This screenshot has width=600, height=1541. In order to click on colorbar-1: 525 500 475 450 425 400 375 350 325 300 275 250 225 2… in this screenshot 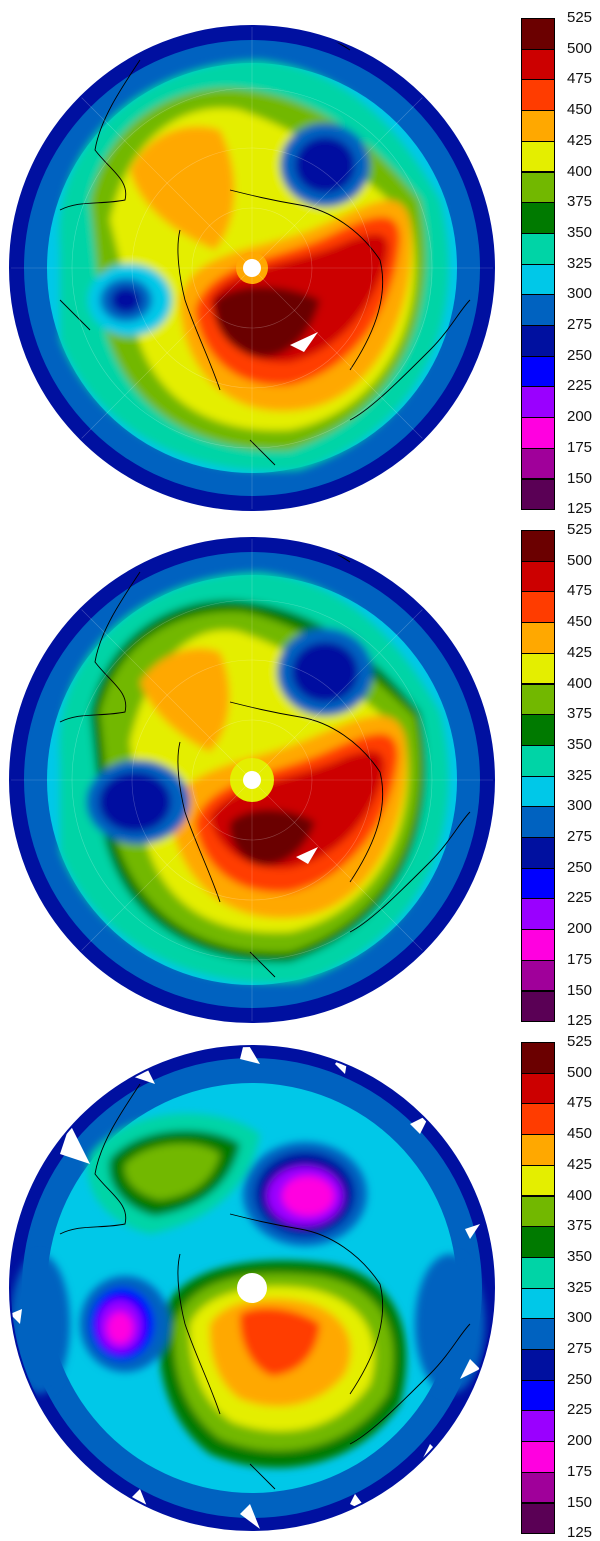, I will do `click(556, 258)`.